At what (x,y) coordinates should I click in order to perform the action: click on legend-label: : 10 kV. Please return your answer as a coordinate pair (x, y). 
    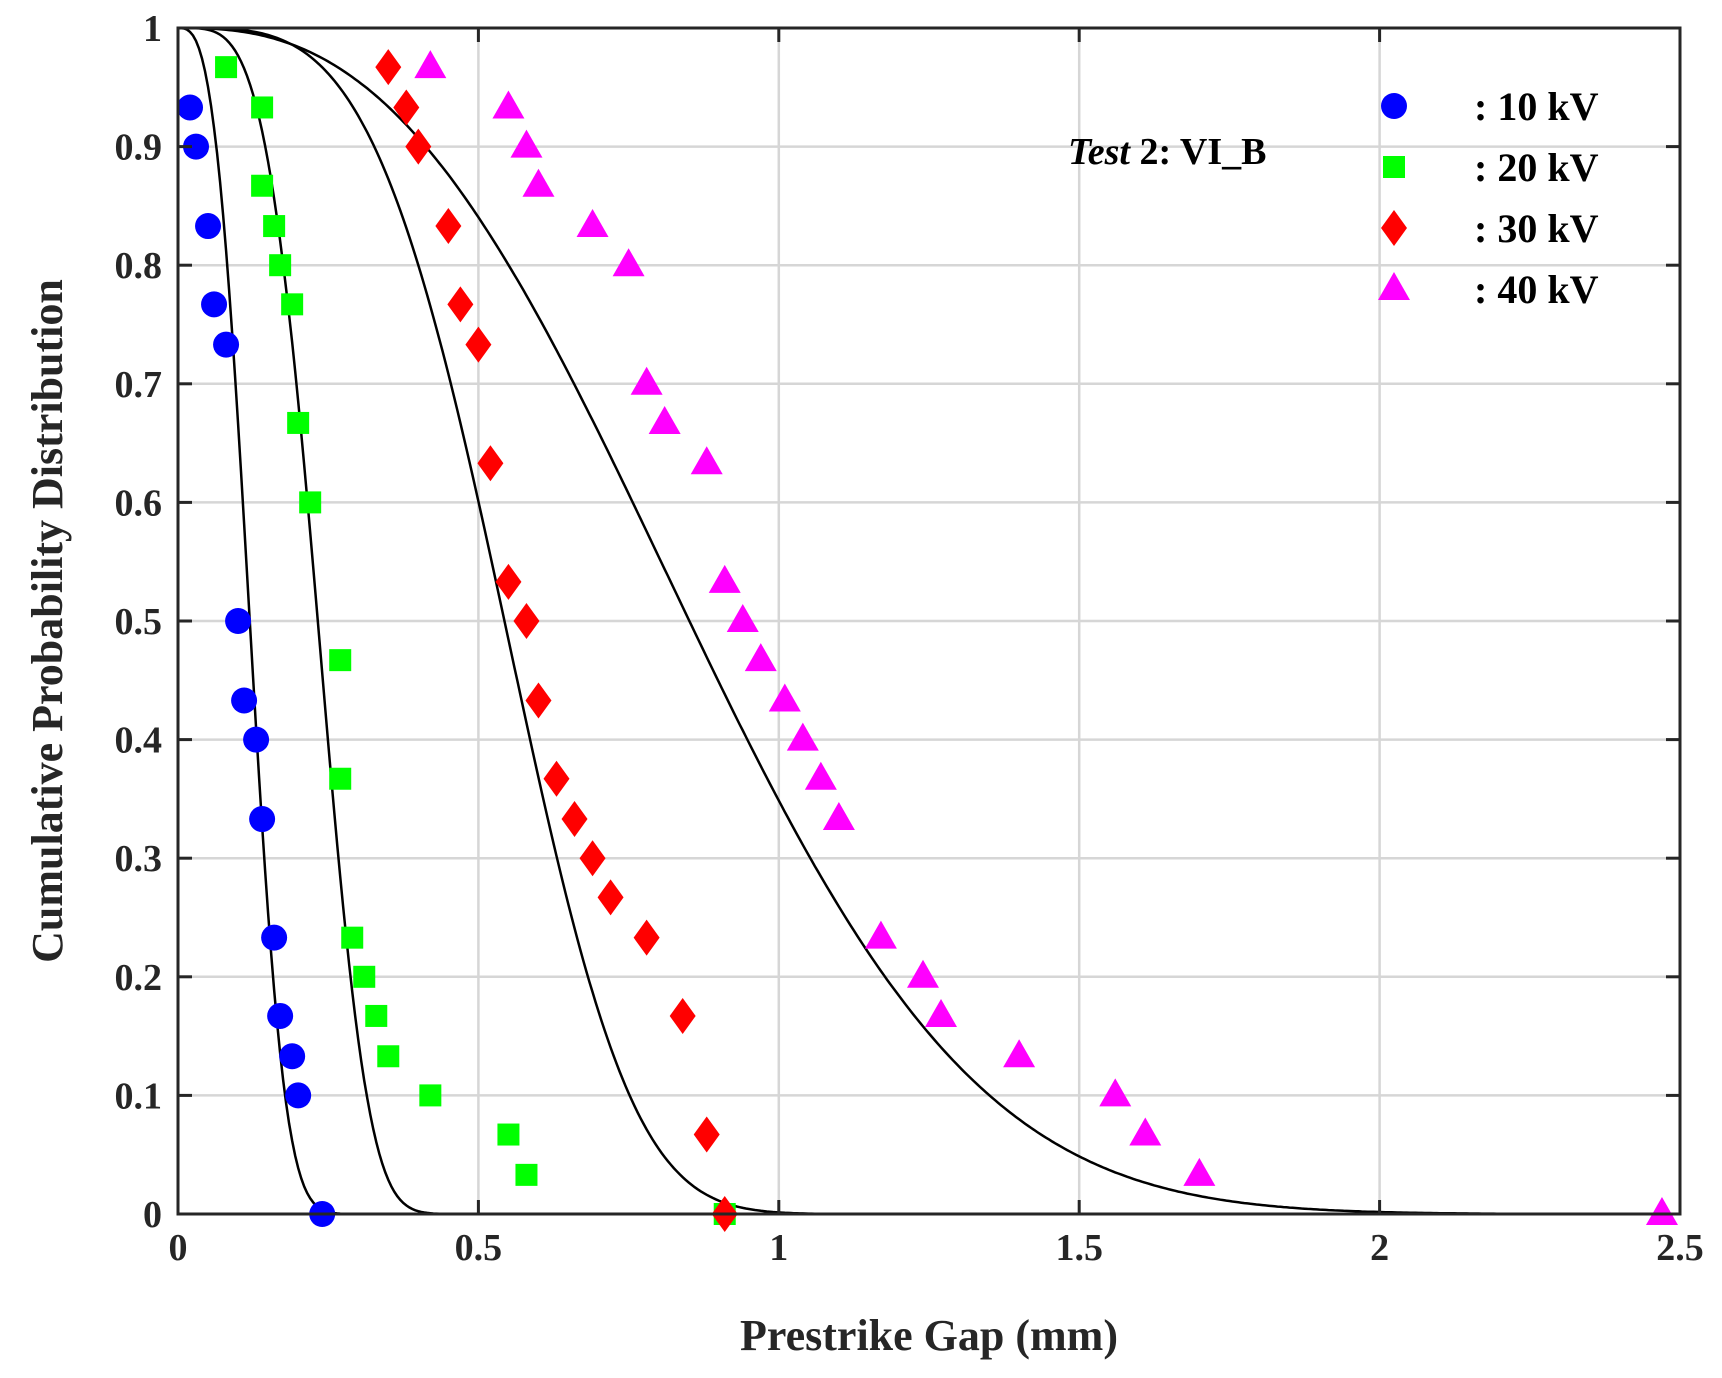
    Looking at the image, I should click on (1536, 106).